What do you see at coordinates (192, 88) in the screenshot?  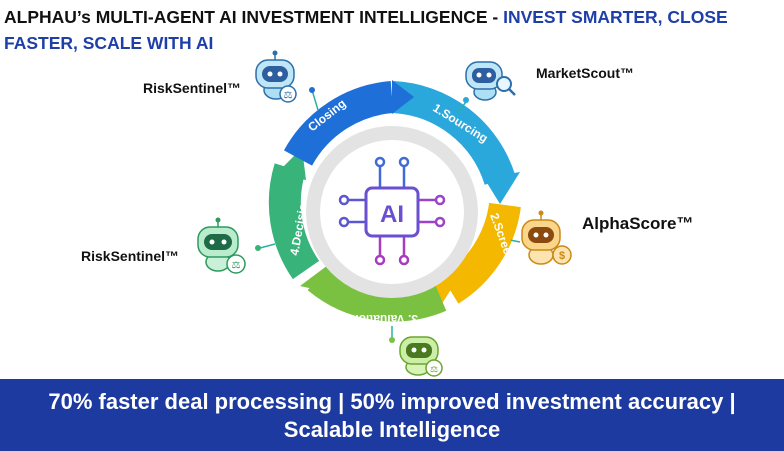 I see `agent-label-risksentinel-top: RiskSentinel™` at bounding box center [192, 88].